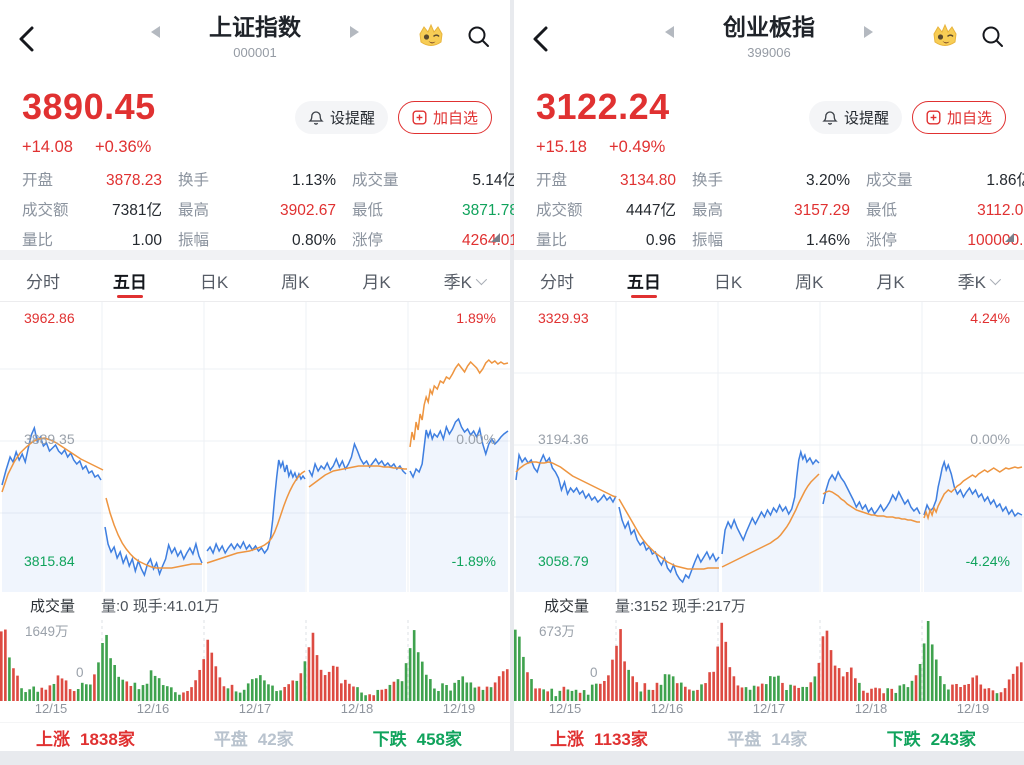 The width and height of the screenshot is (1024, 765). I want to click on index-code: 399006, so click(769, 52).